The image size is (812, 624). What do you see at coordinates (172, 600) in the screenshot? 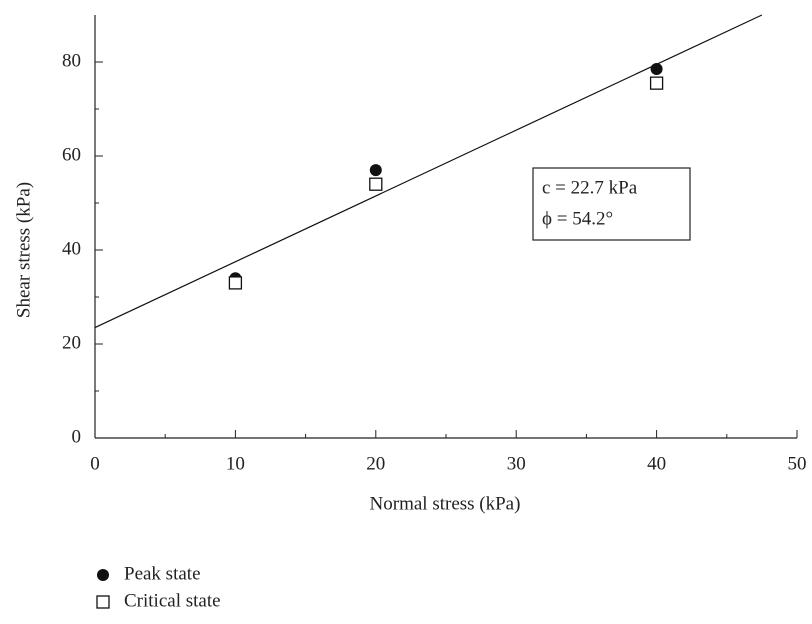
I see `legend-label: Critical state` at bounding box center [172, 600].